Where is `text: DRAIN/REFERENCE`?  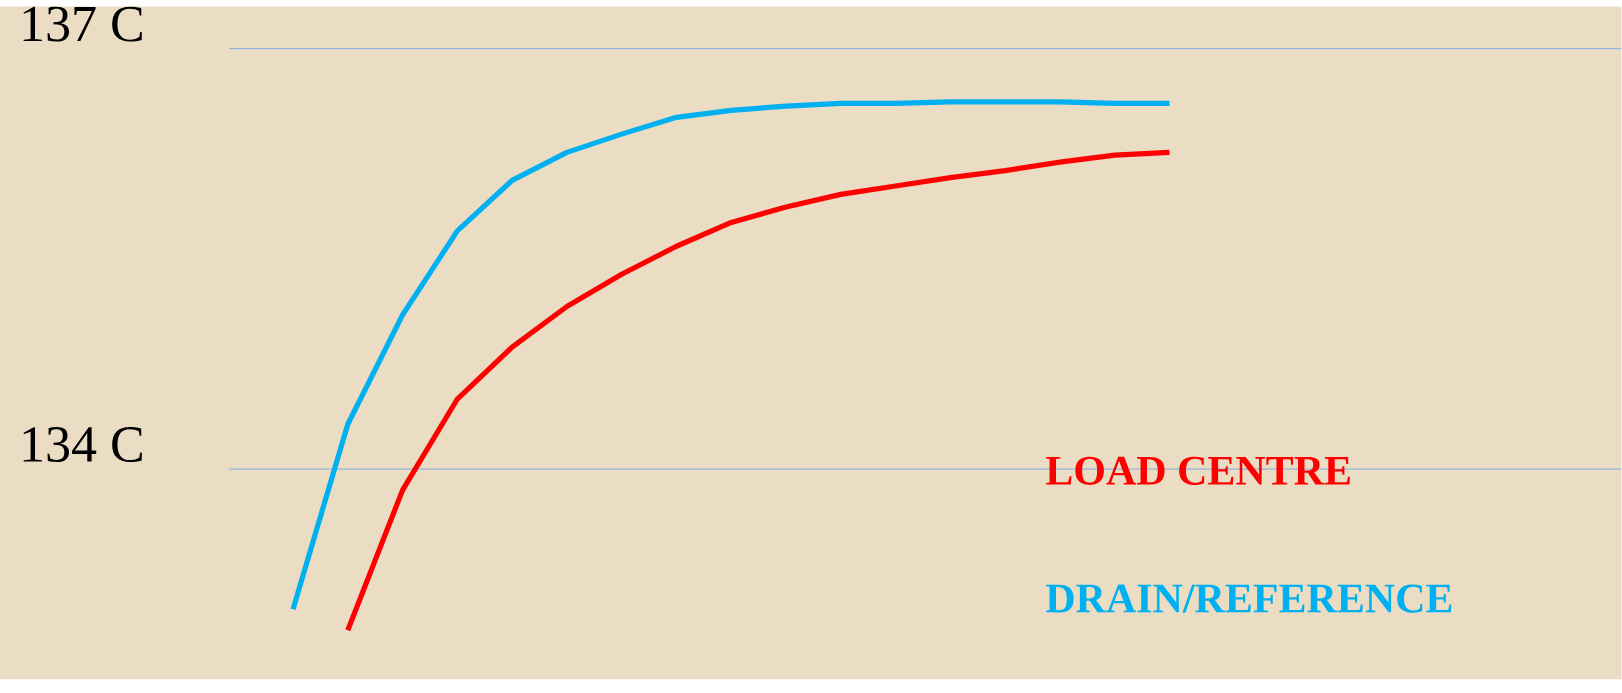 text: DRAIN/REFERENCE is located at coordinates (1249, 598).